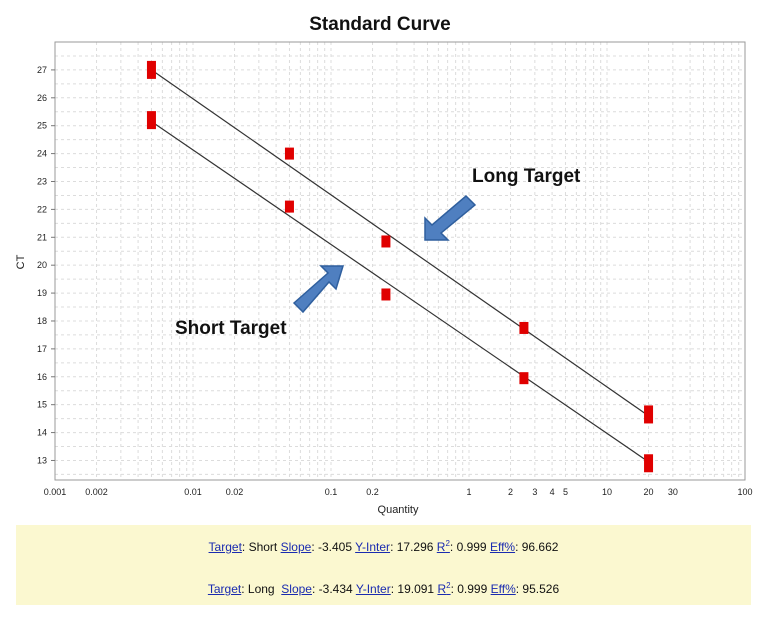 Image resolution: width=779 pixels, height=623 pixels. Describe the element at coordinates (96, 492) in the screenshot. I see `x-tick-label: 0.002` at that location.